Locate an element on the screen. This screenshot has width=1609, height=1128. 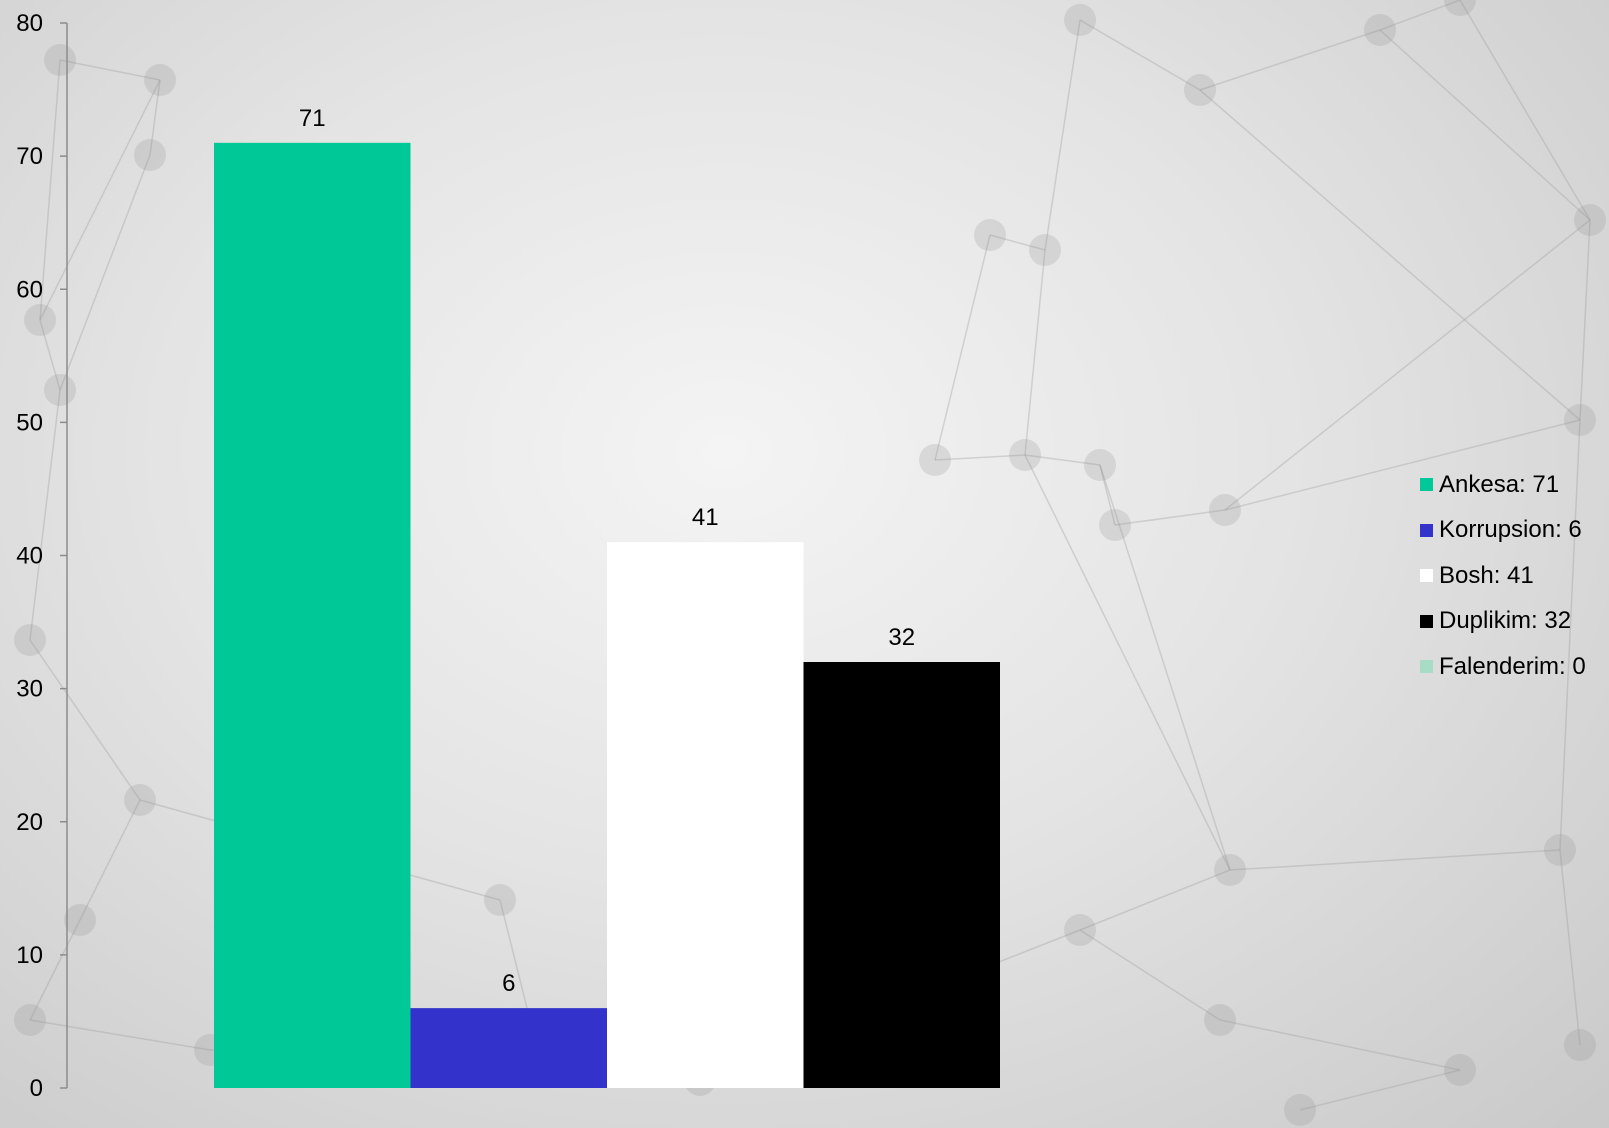
bar-ankesa is located at coordinates (312, 615).